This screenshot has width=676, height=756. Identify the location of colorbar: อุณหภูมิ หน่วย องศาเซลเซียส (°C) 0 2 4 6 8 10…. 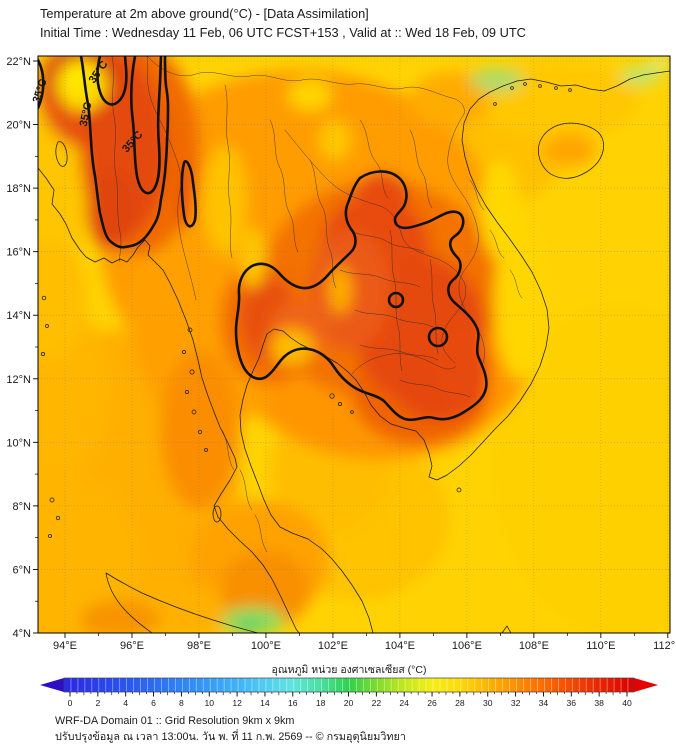
(349, 685).